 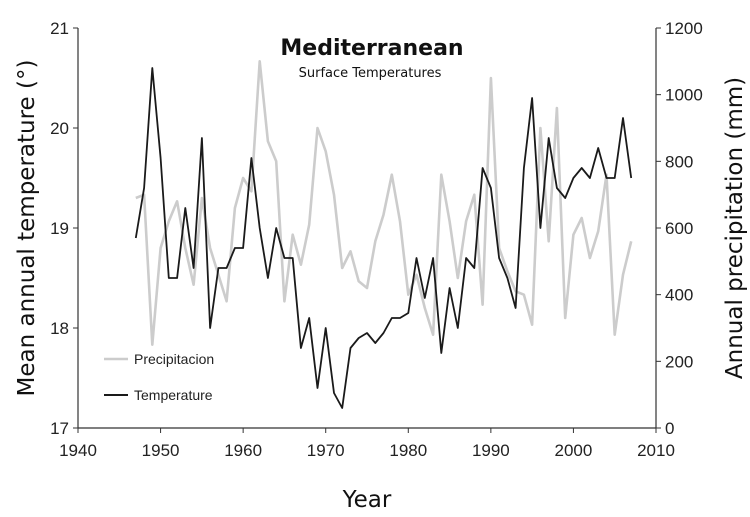 I want to click on left-y-axis-title: Mean annual temperature (°), so click(x=27, y=228).